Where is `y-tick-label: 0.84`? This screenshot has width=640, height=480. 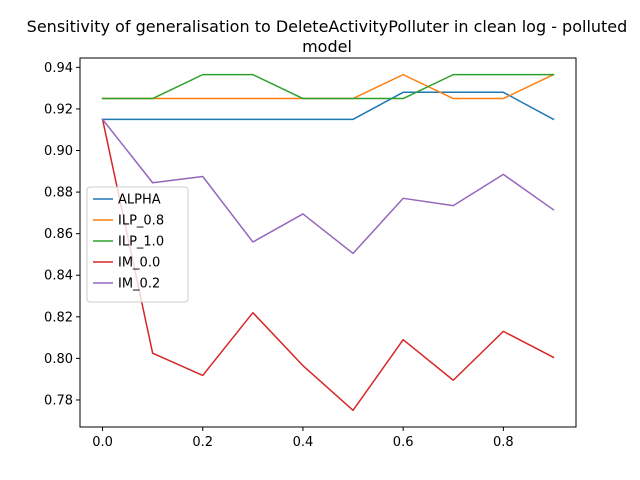 y-tick-label: 0.84 is located at coordinates (58, 276).